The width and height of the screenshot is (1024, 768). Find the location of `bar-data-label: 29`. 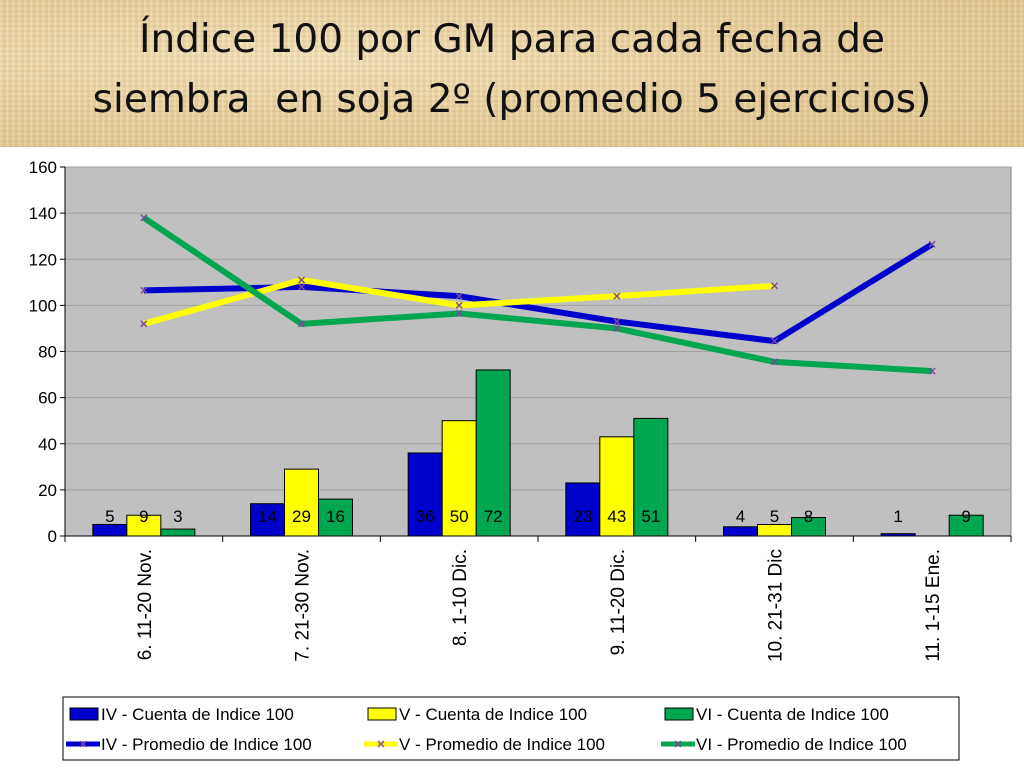

bar-data-label: 29 is located at coordinates (301, 516).